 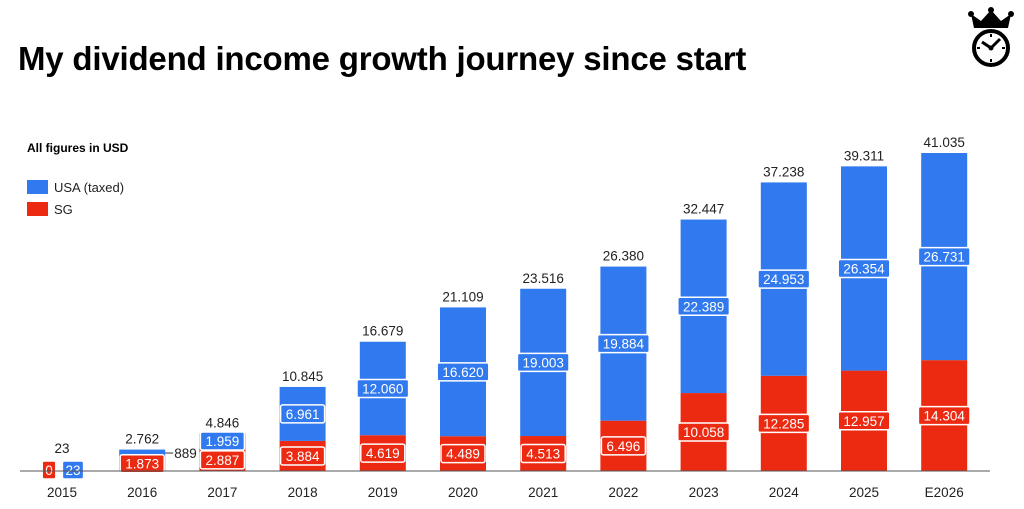 I want to click on chart-subtitle: All figures in USD, so click(x=78, y=148).